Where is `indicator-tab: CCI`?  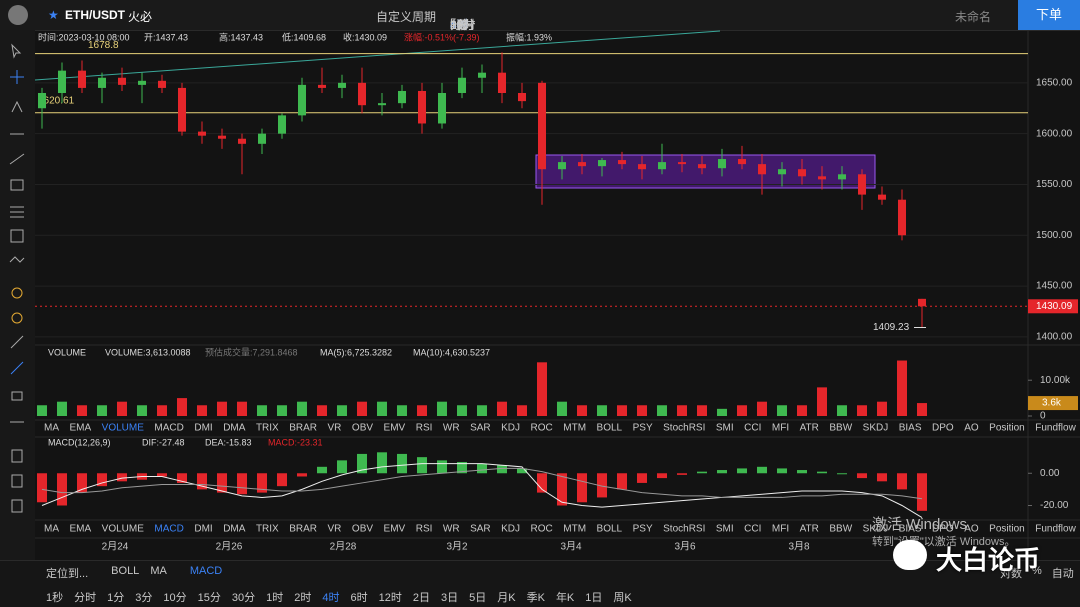 indicator-tab: CCI is located at coordinates (752, 529).